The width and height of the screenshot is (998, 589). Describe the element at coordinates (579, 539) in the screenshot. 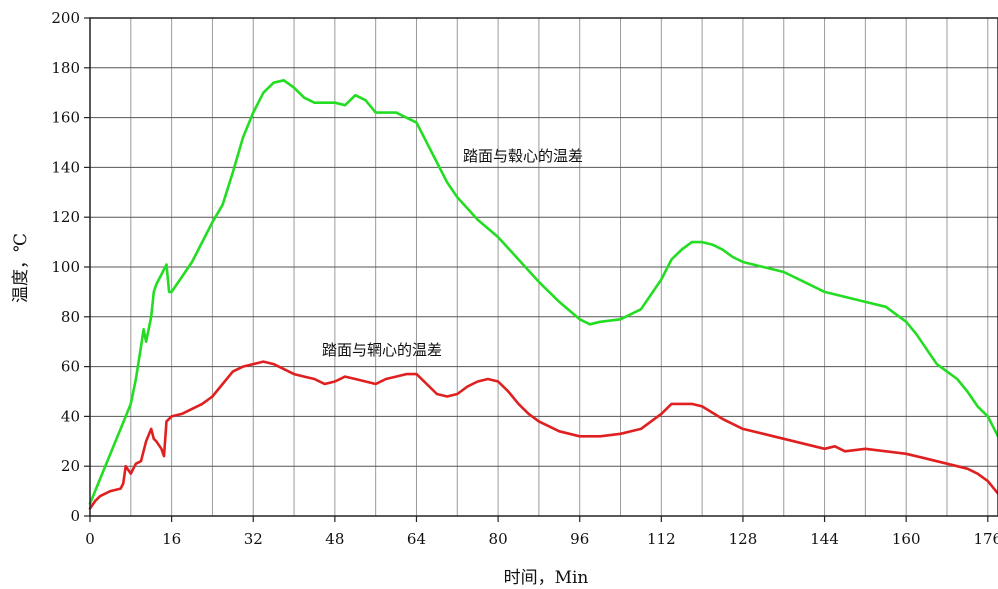

I see `x-tick-label: 96` at that location.